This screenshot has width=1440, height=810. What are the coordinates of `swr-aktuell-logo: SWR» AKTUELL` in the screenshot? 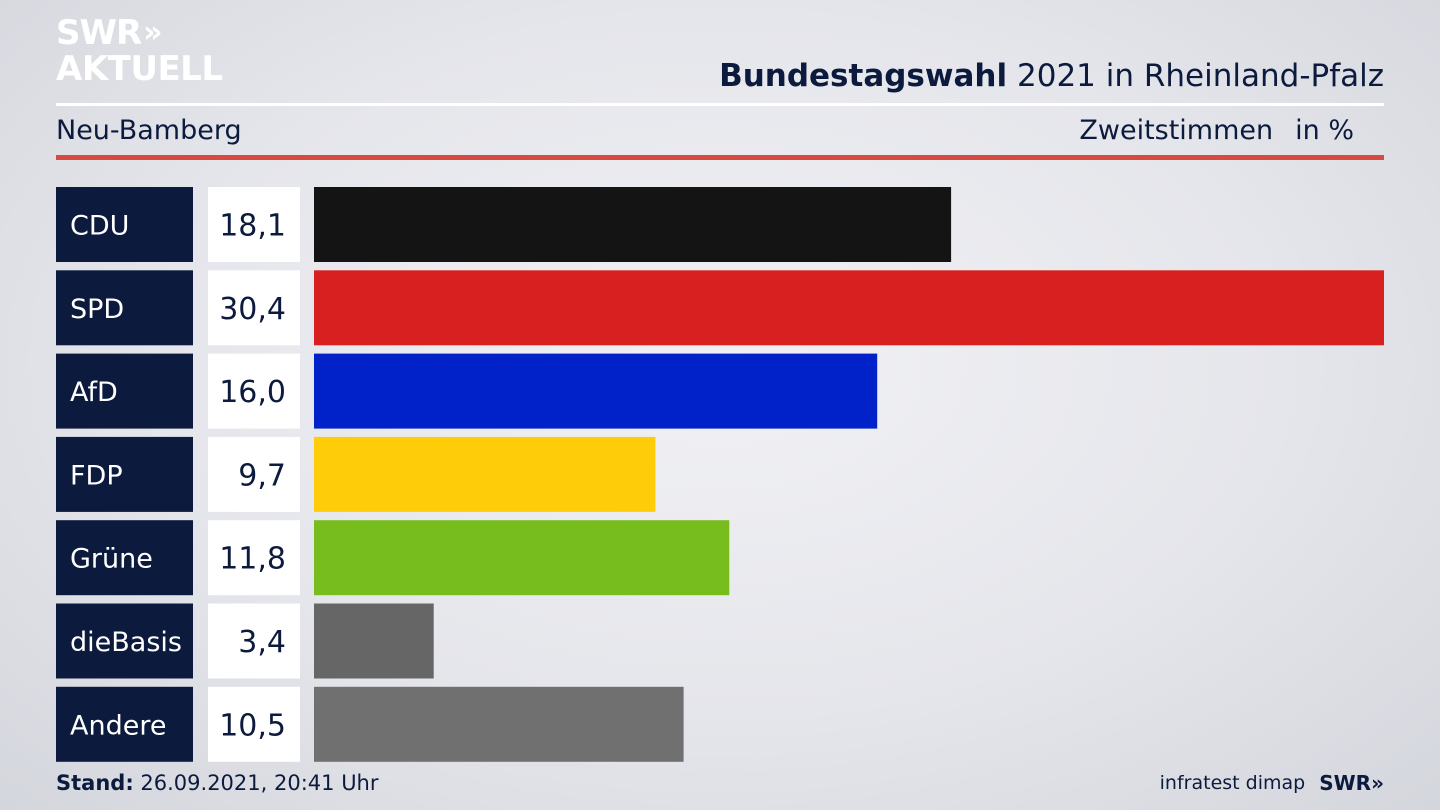 It's located at (139, 51).